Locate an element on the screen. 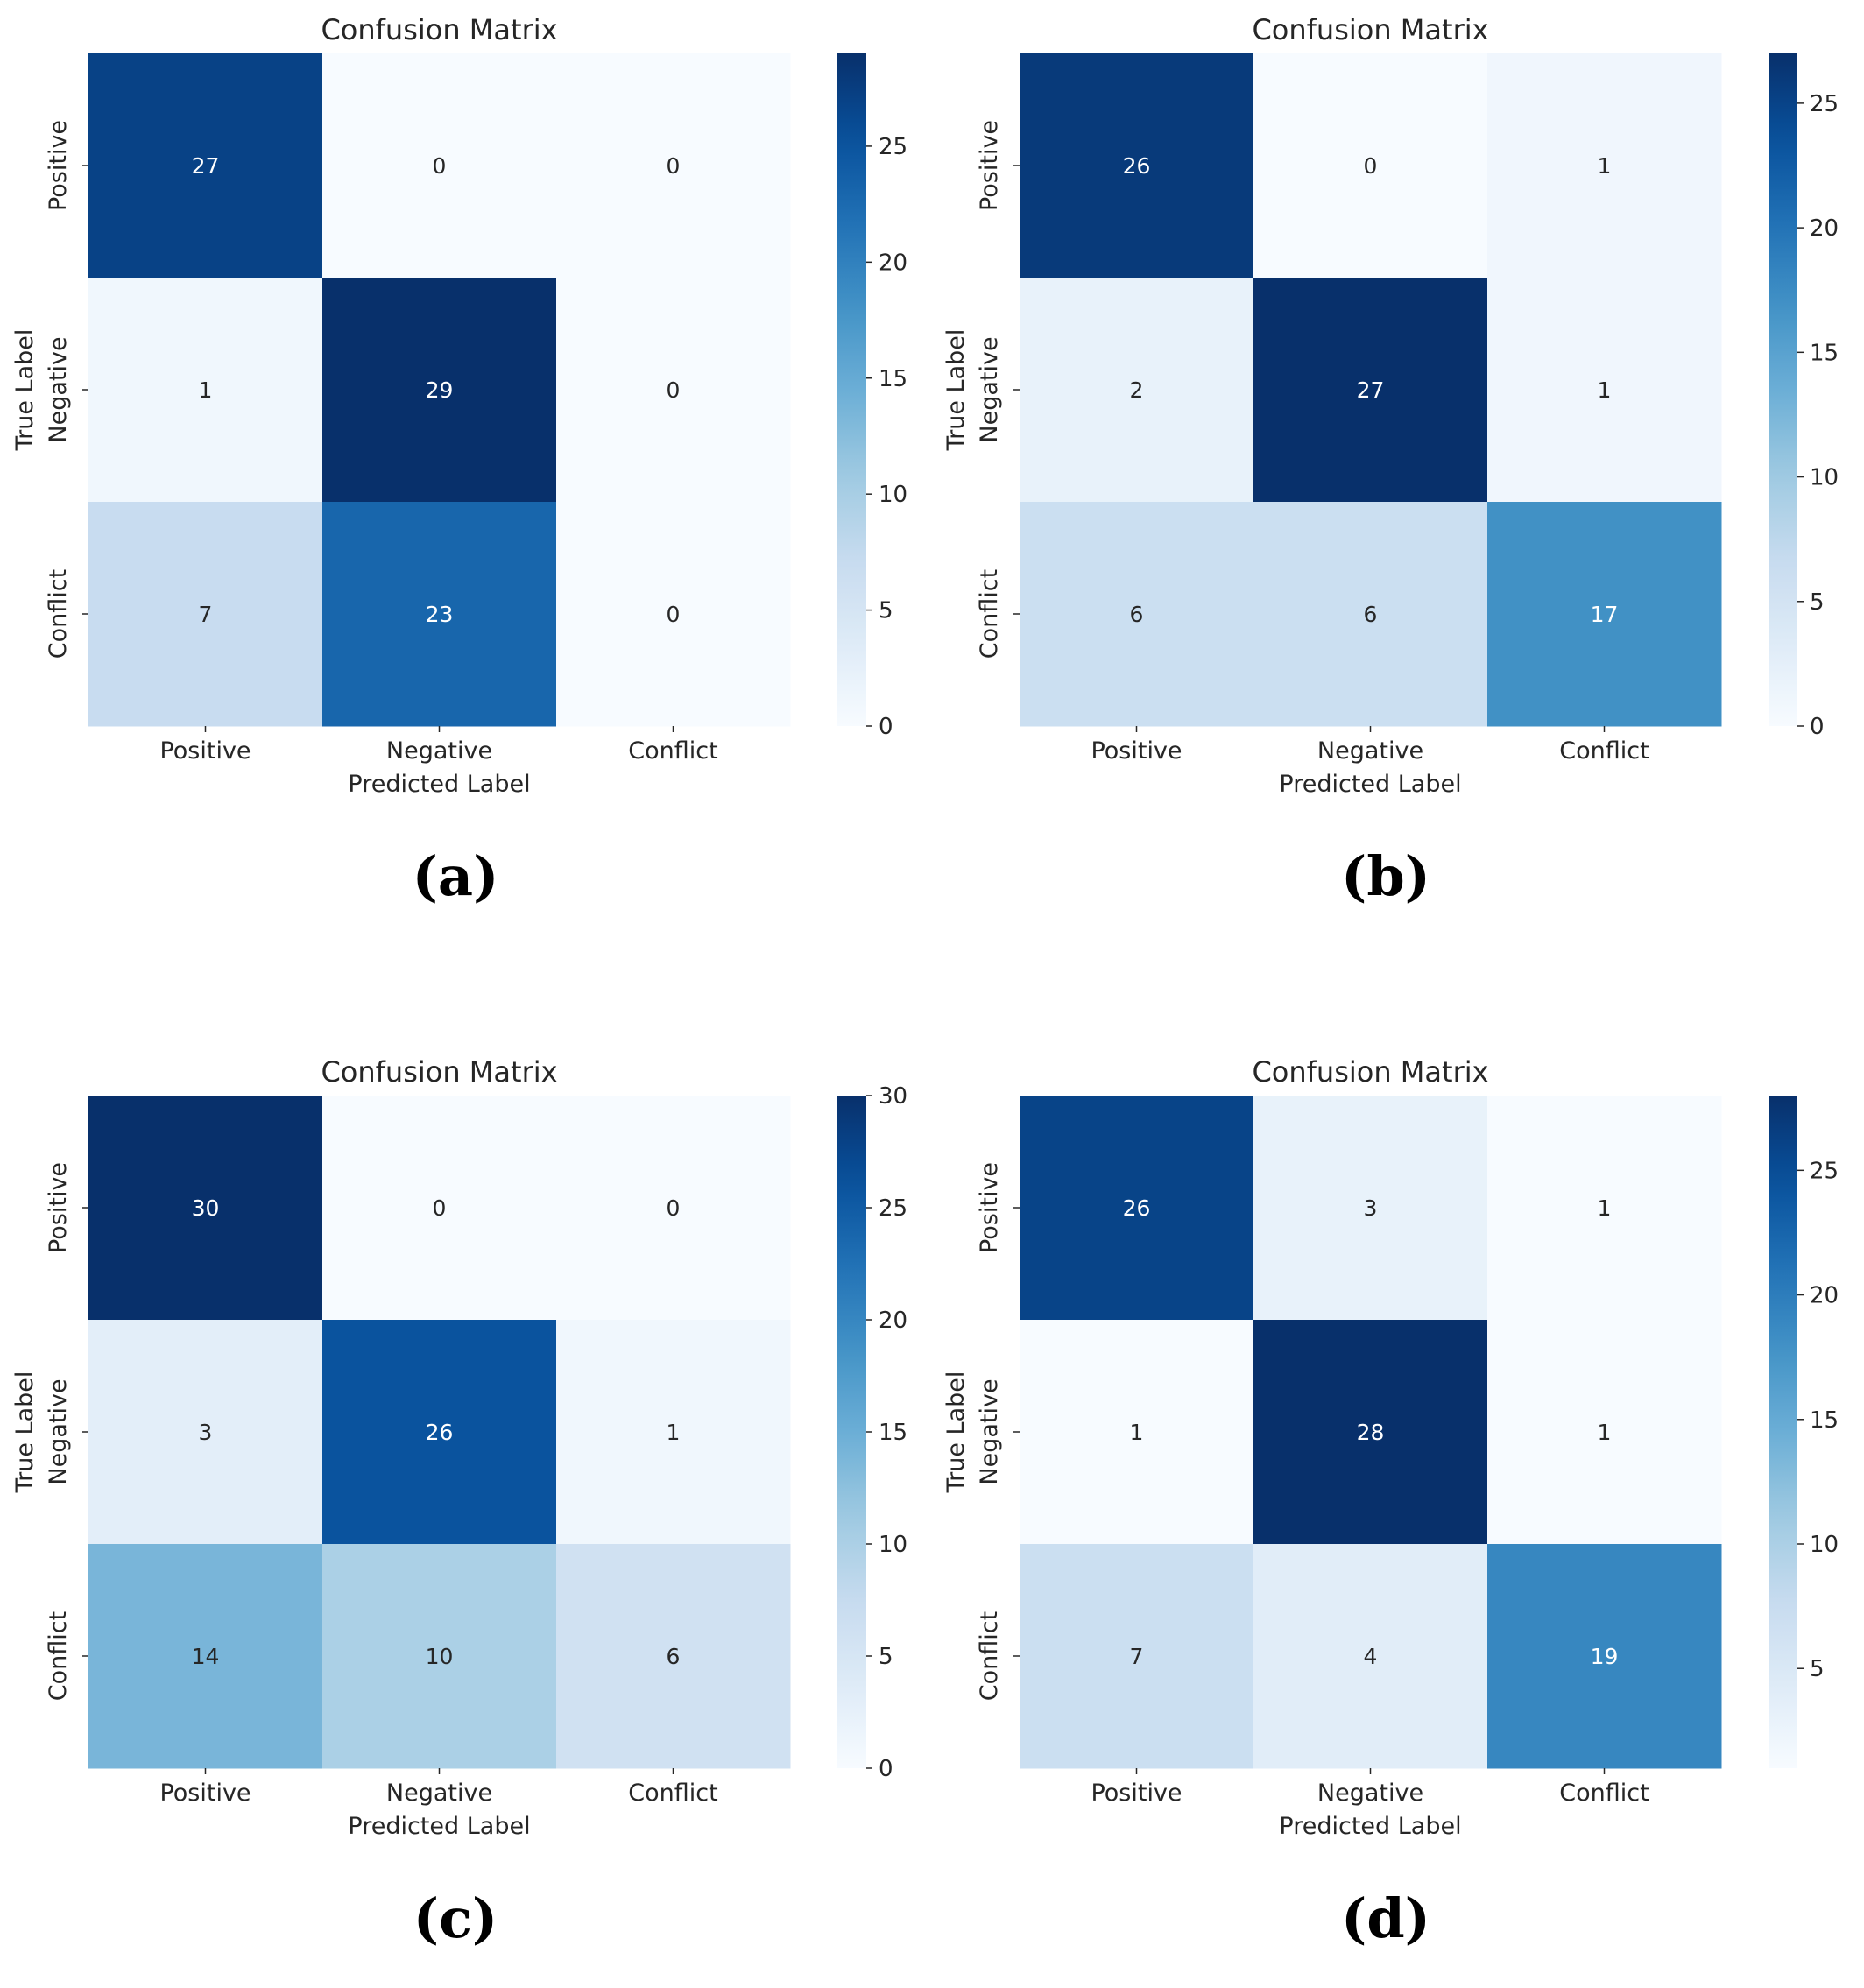 This screenshot has height=1988, width=1864. cell-value-label: 29 is located at coordinates (440, 390).